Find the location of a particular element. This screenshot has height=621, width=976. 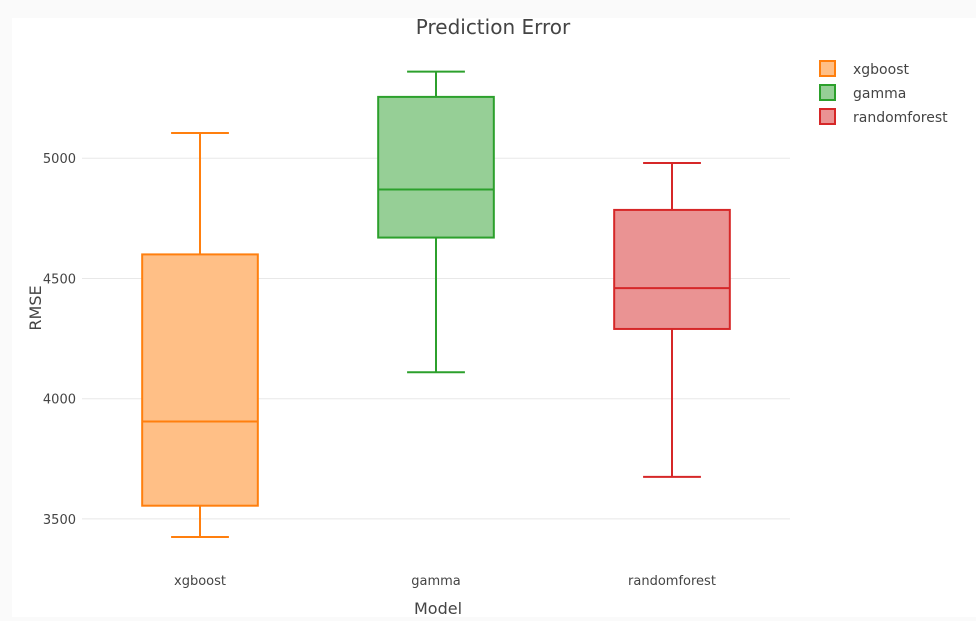

legend-swatch-xgboost is located at coordinates (827, 68).